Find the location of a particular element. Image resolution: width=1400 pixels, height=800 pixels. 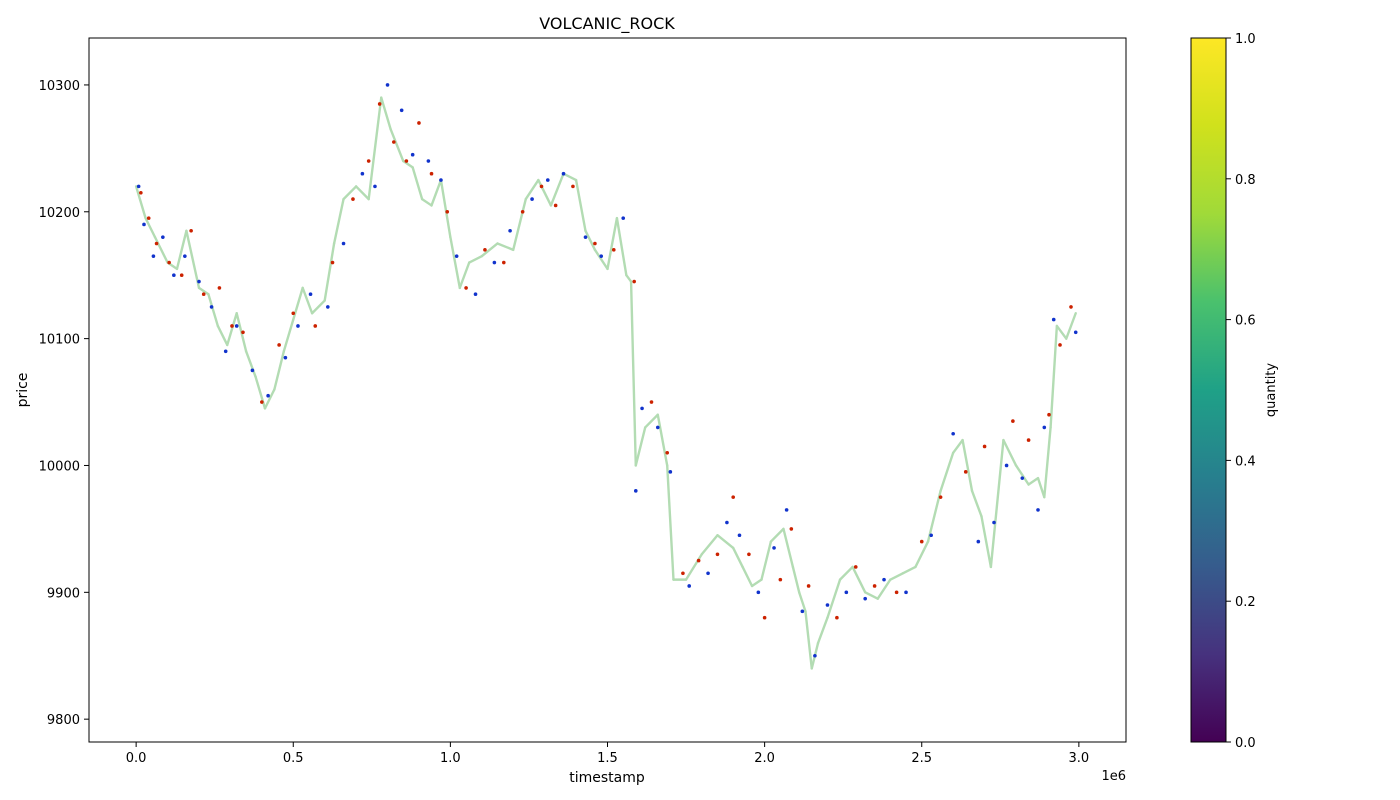

colorbar-tick-label: 0.0 is located at coordinates (1245, 743).